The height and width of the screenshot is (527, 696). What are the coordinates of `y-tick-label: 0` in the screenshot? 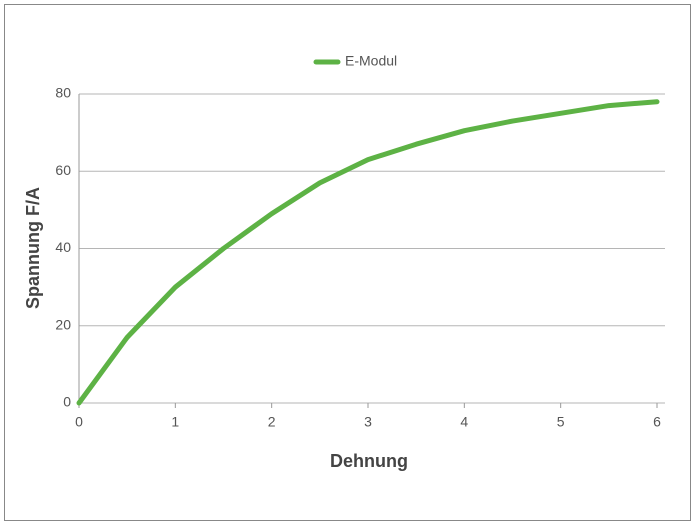 It's located at (67, 402).